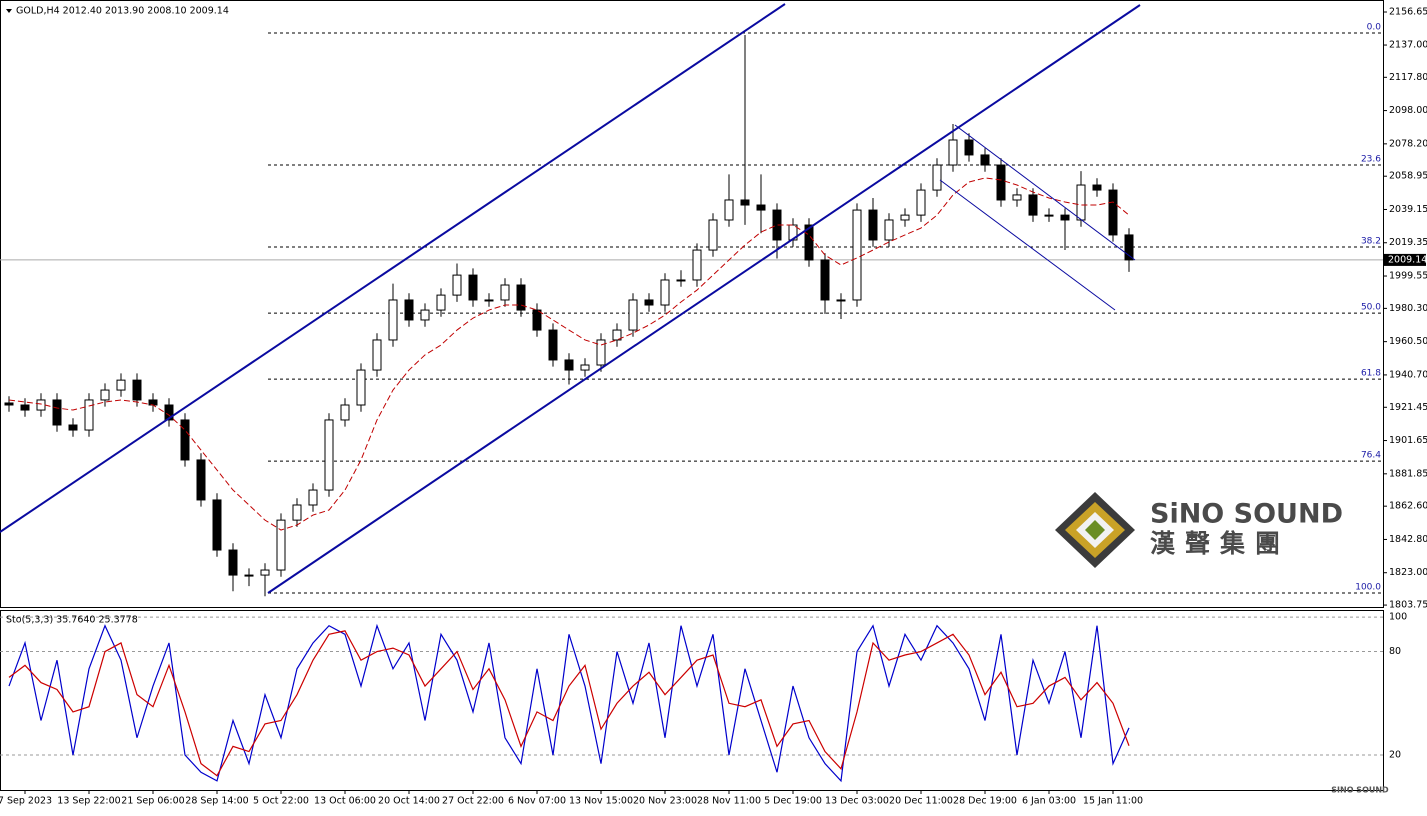 This screenshot has width=1427, height=816. What do you see at coordinates (345, 801) in the screenshot?
I see `x-tick-label: 13 Oct 06:00` at bounding box center [345, 801].